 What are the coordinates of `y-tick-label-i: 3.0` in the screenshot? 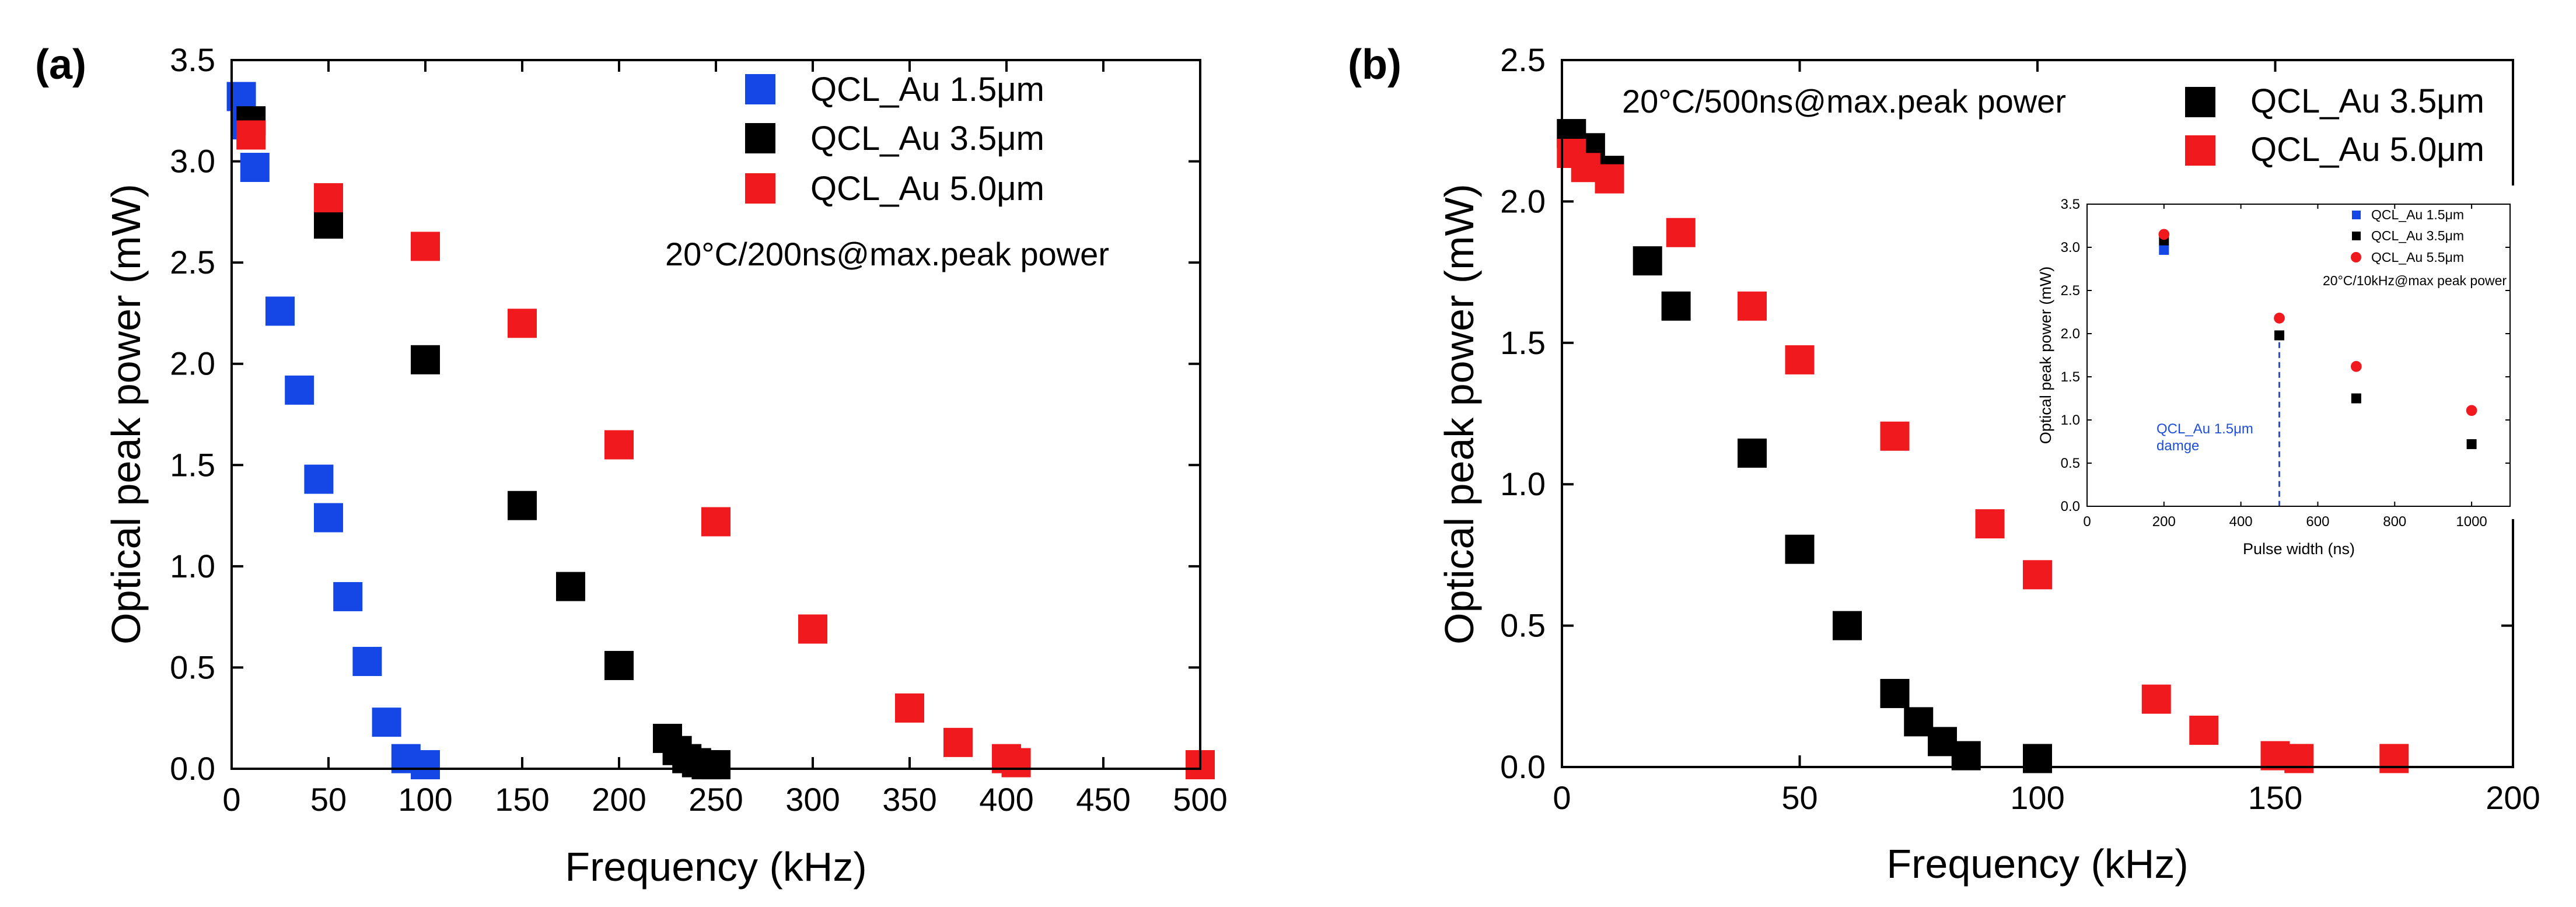 It's located at (2070, 247).